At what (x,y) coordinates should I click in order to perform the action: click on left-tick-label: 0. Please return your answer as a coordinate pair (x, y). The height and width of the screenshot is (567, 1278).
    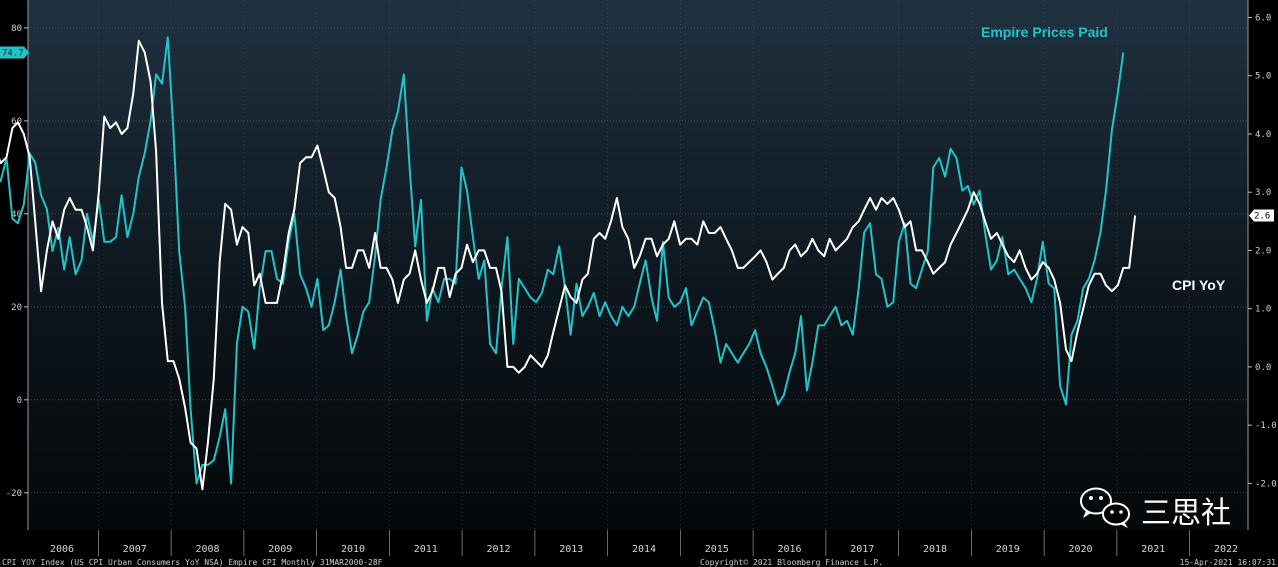
    Looking at the image, I should click on (19, 401).